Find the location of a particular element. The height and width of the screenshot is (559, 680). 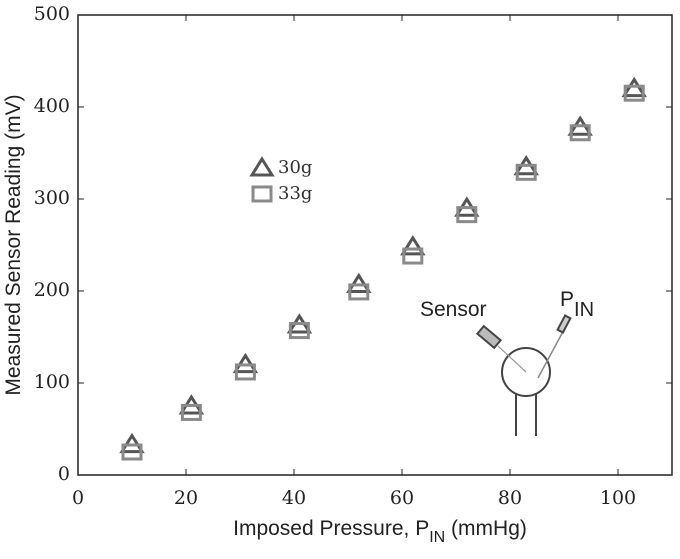

x-label-text: Imposed Pressure, P is located at coordinates (331, 528).